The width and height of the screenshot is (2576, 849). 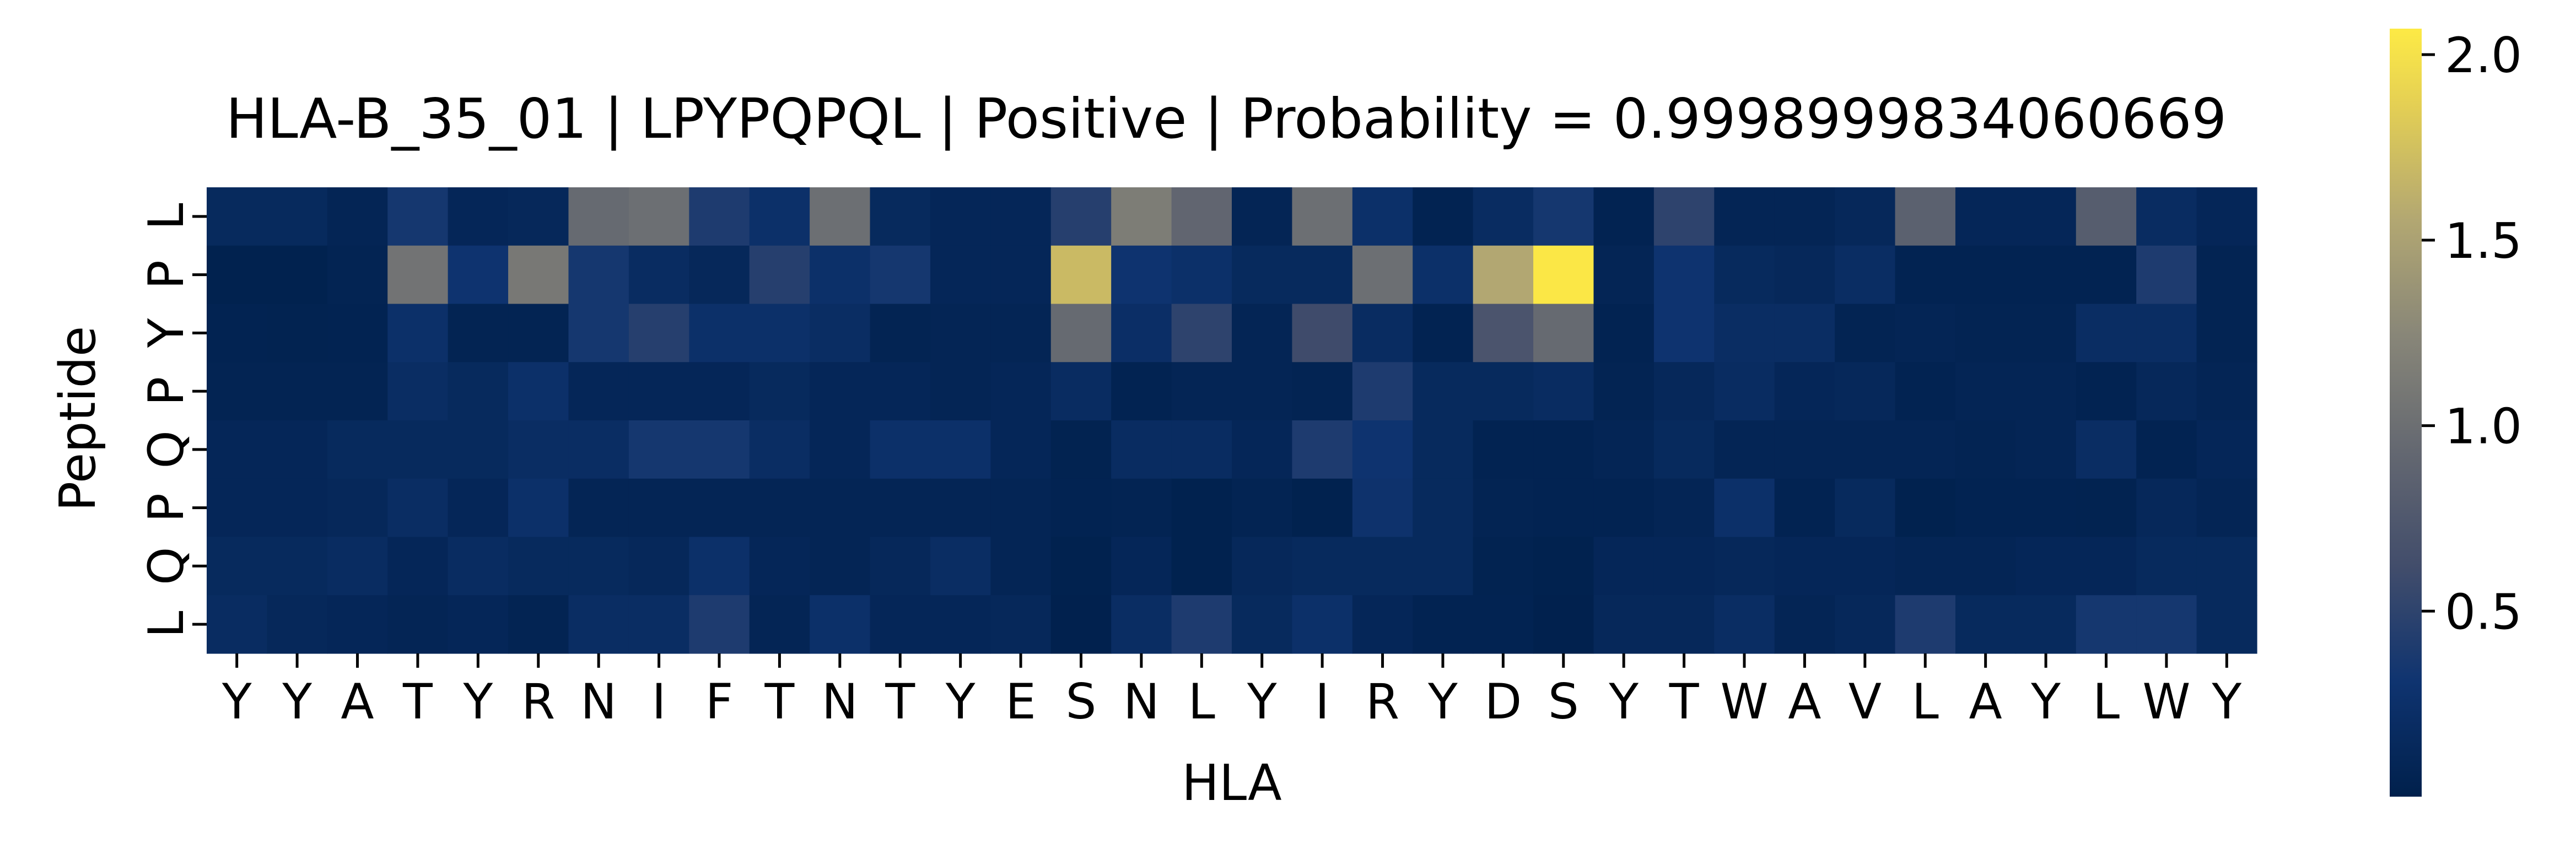 What do you see at coordinates (166, 333) in the screenshot?
I see `y-tick-label: Y` at bounding box center [166, 333].